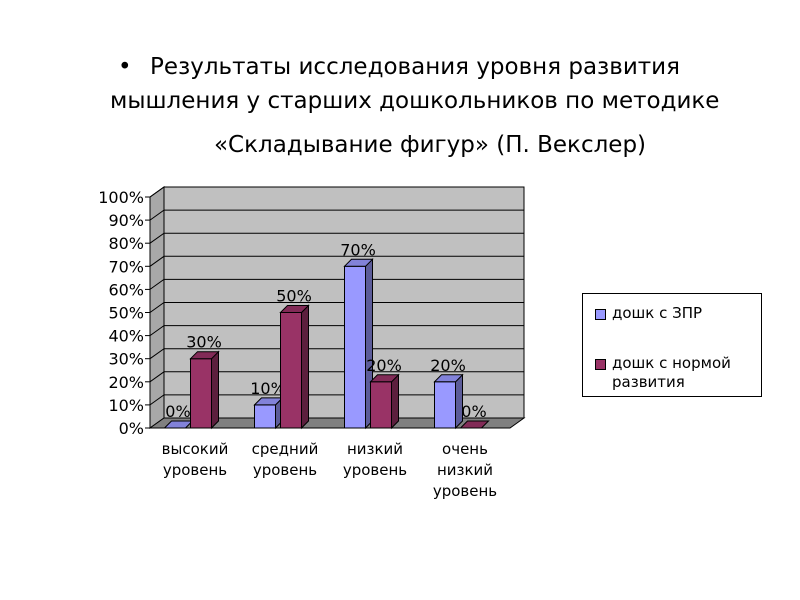 Image resolution: width=800 pixels, height=600 pixels. Describe the element at coordinates (465, 449) in the screenshot. I see `x-tick-label: очень` at that location.